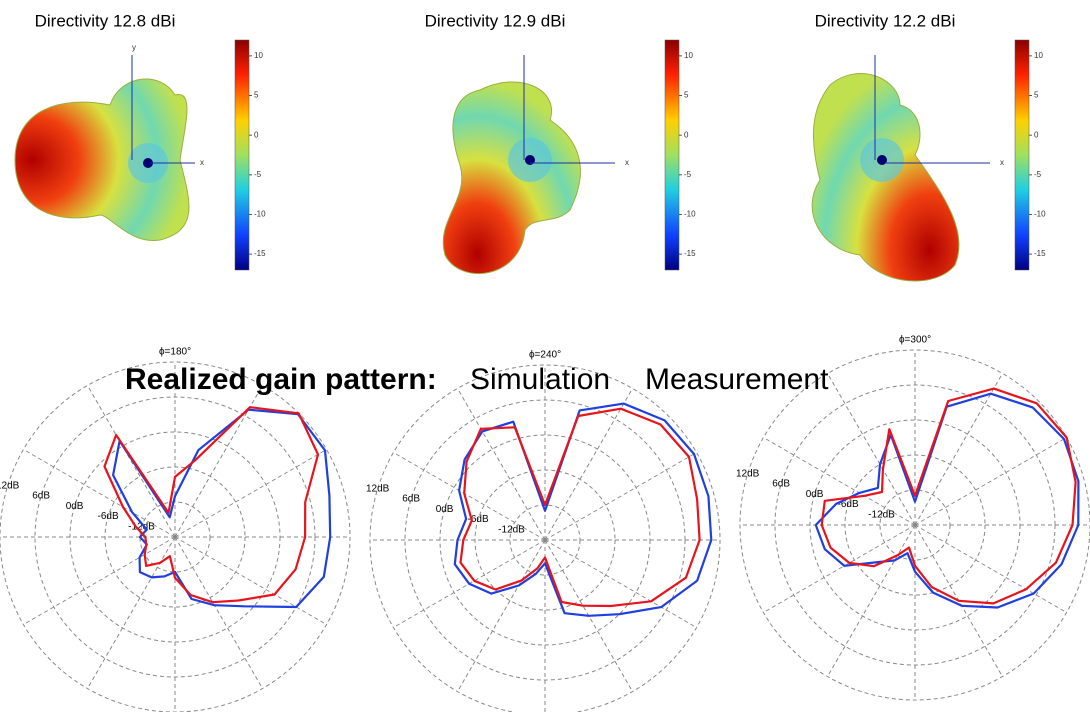 The height and width of the screenshot is (712, 1090). Describe the element at coordinates (134, 47) in the screenshot. I see `axis-label: y` at that location.